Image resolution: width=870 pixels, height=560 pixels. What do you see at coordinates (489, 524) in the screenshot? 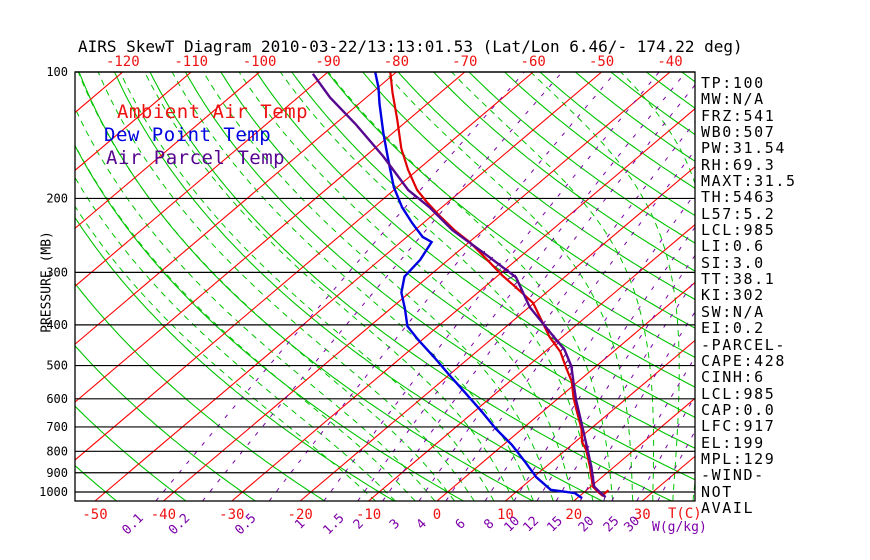
I see `tick-label: 8` at bounding box center [489, 524].